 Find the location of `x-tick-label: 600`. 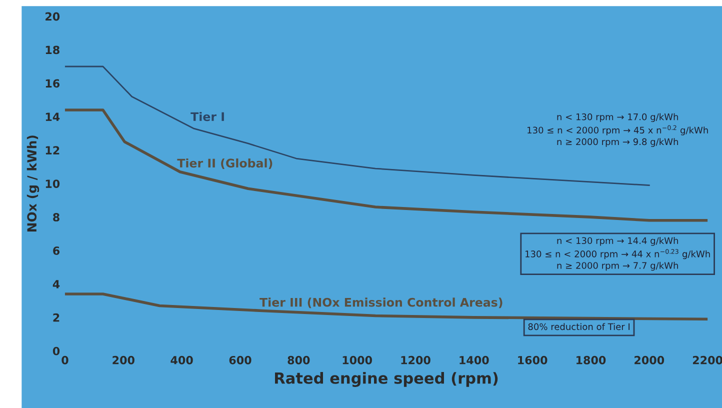

x-tick-label: 600 is located at coordinates (240, 360).